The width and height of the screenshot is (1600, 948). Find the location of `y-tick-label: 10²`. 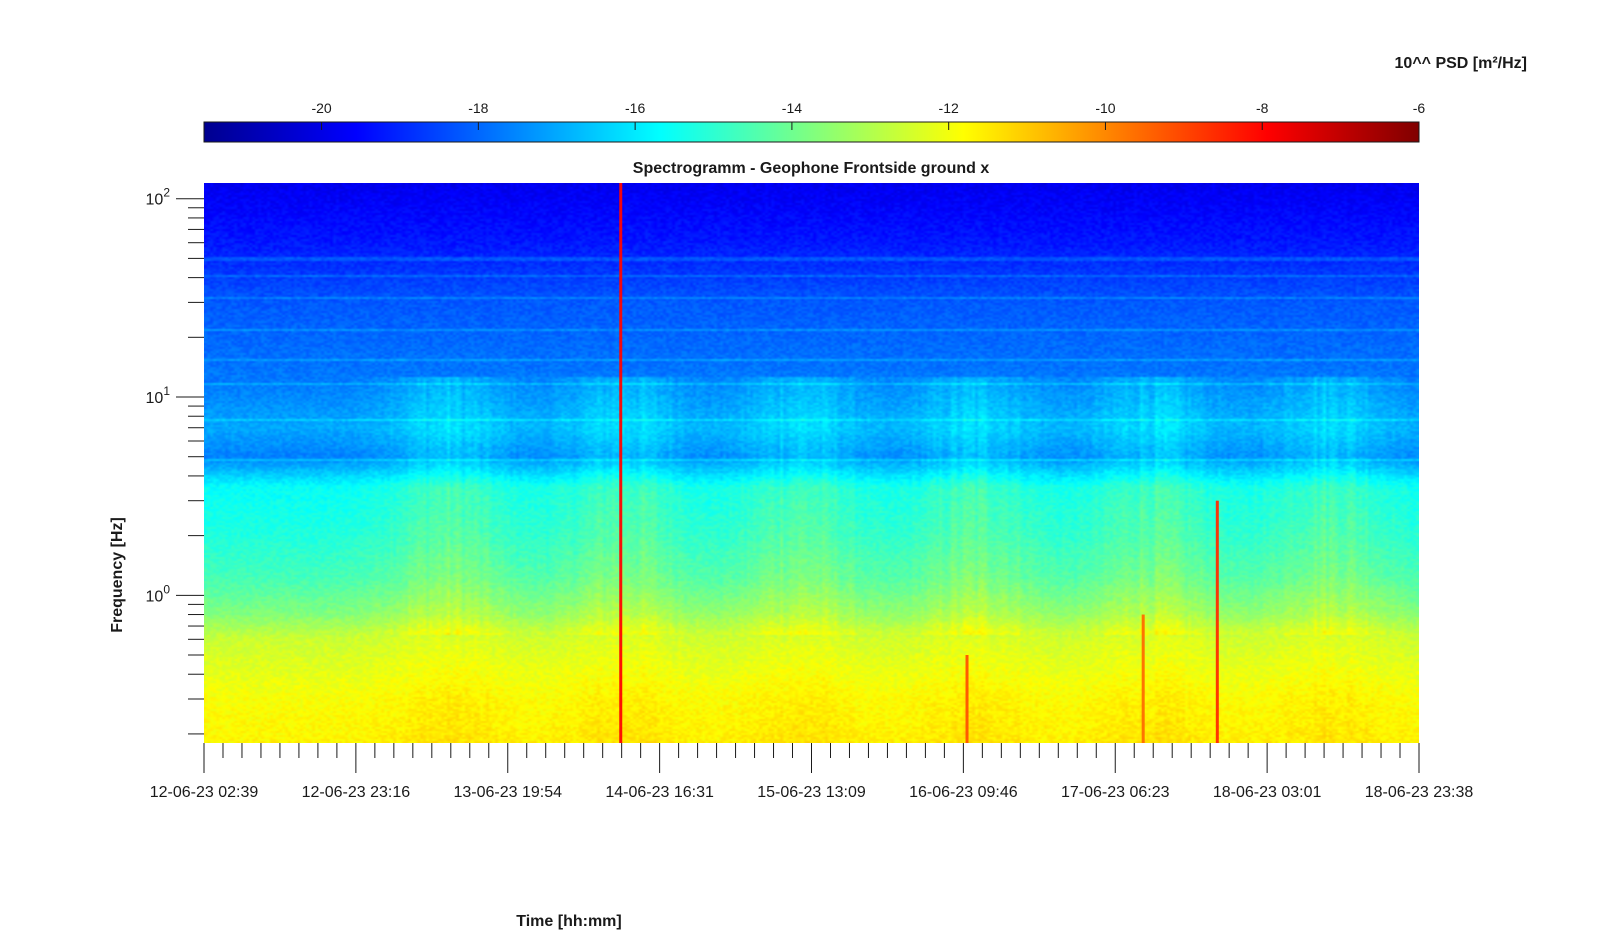

y-tick-label: 10² is located at coordinates (158, 197).